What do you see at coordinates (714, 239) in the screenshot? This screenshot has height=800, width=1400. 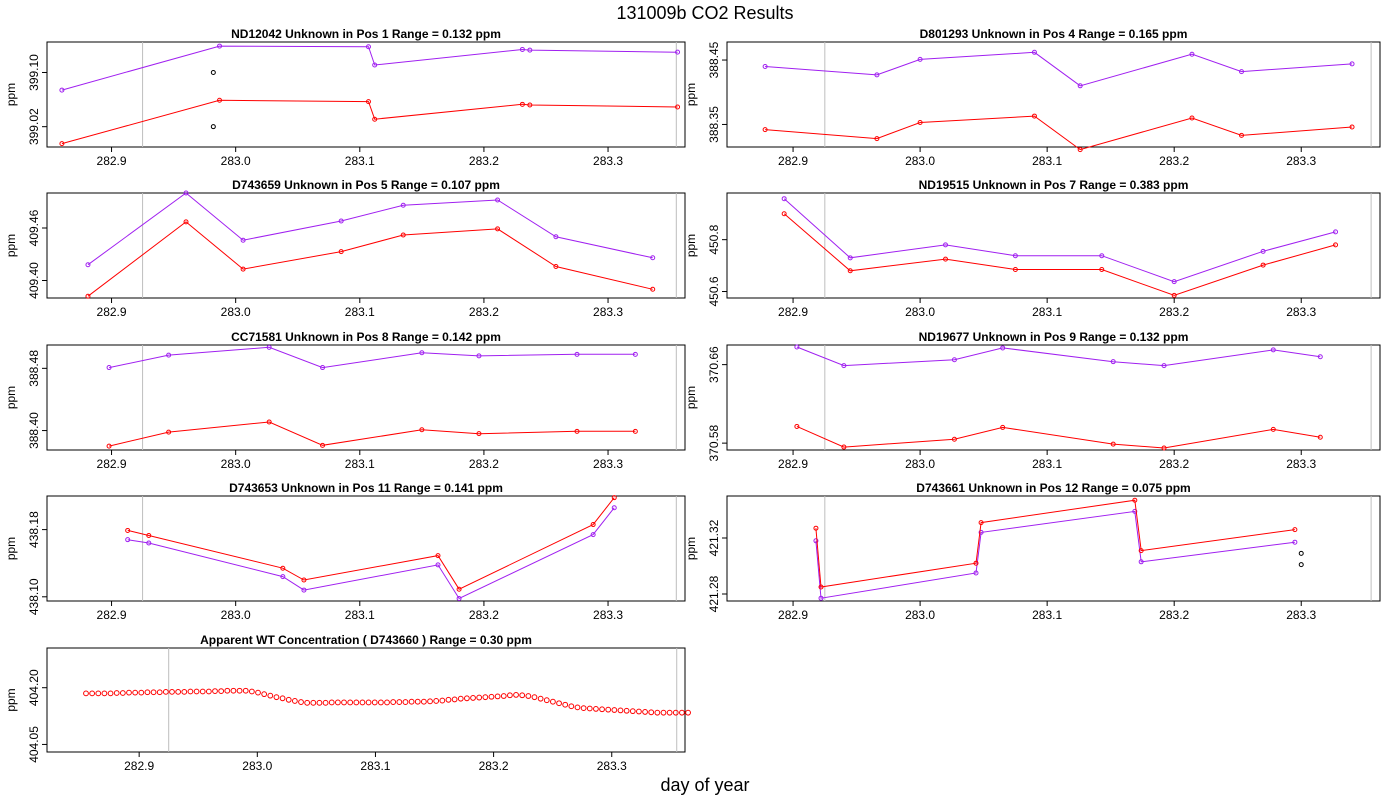 I see `y-tick-label: 450.8` at bounding box center [714, 239].